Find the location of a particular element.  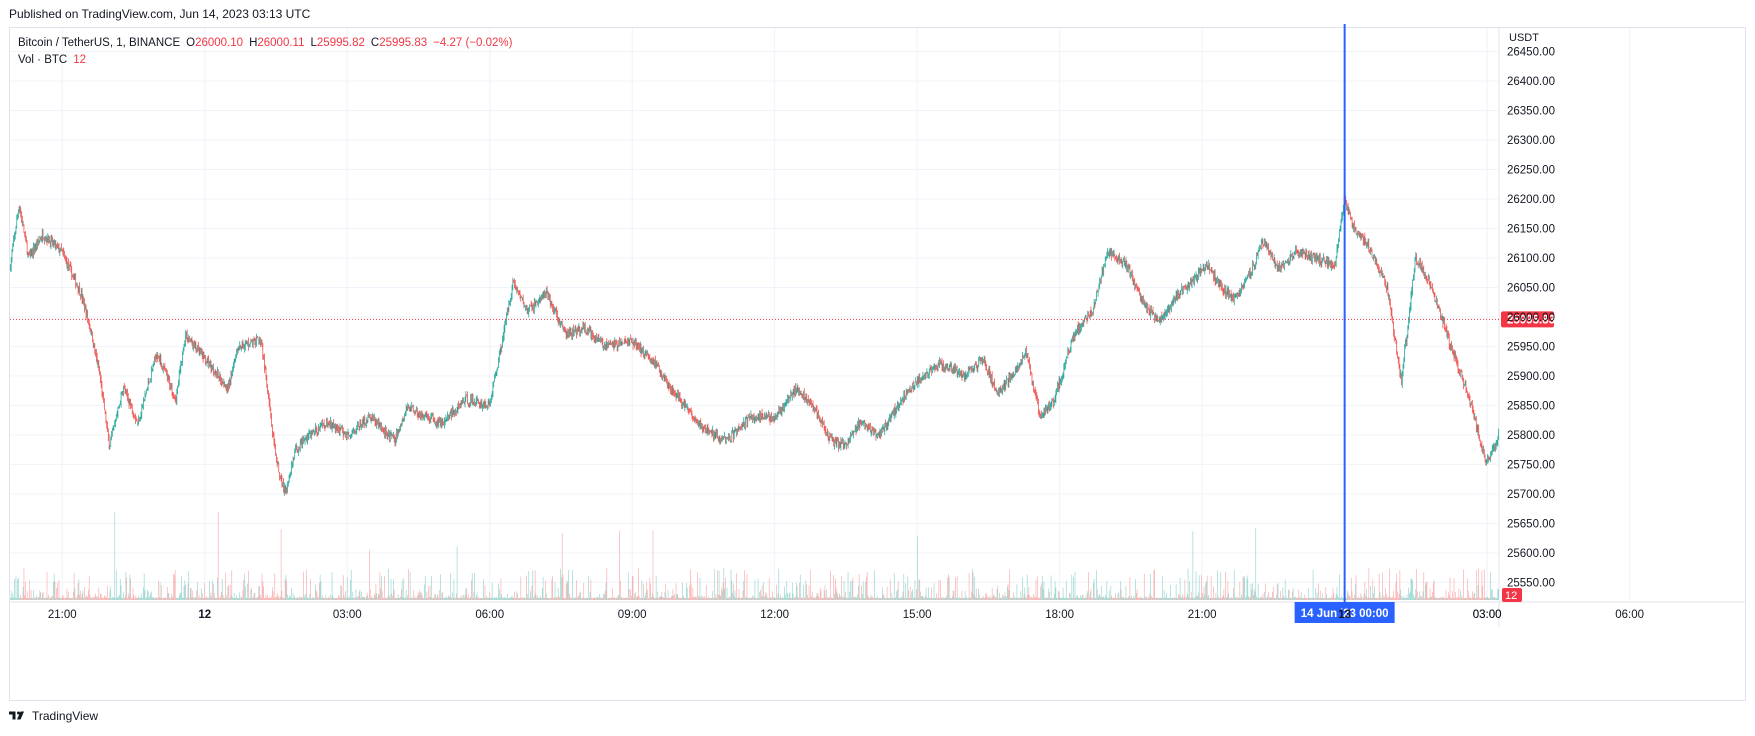

symbol-label: Bitcoin / TetherUS, 1, BINANCE is located at coordinates (99, 43).